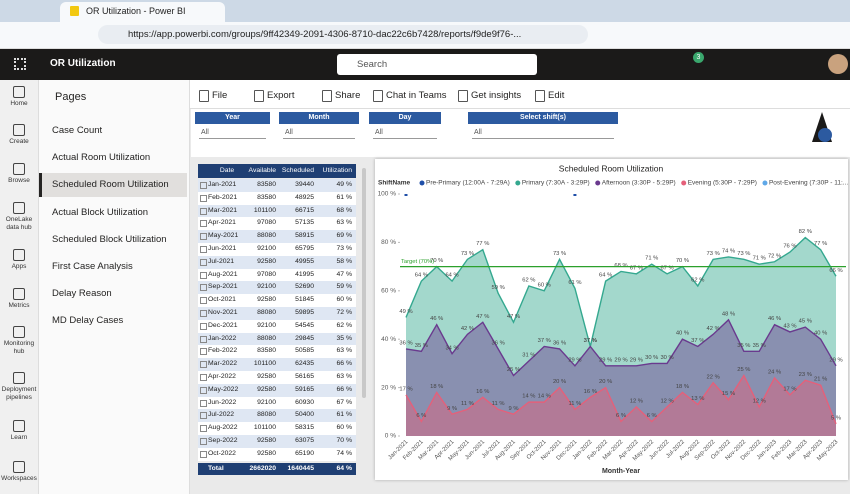 This screenshot has width=850, height=494. What do you see at coordinates (82, 294) in the screenshot?
I see `page-tab: Delay Reason` at bounding box center [82, 294].